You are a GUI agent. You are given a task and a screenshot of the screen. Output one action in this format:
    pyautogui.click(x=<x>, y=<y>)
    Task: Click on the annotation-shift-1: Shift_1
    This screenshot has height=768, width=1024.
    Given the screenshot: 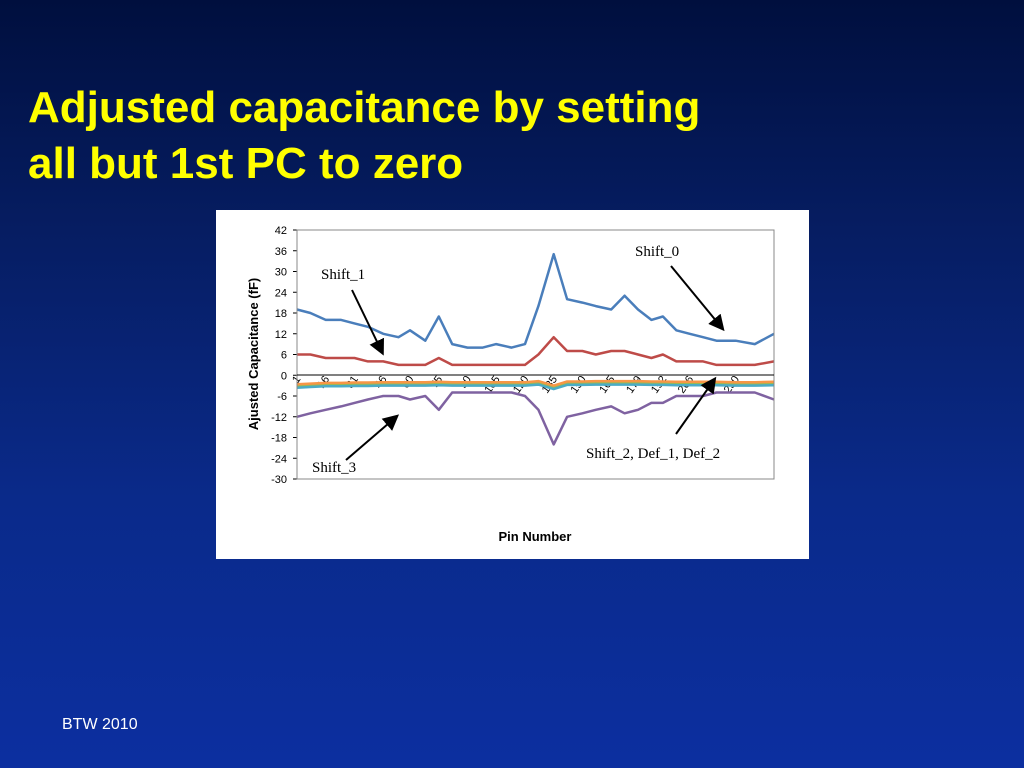 What is the action you would take?
    pyautogui.click(x=343, y=275)
    